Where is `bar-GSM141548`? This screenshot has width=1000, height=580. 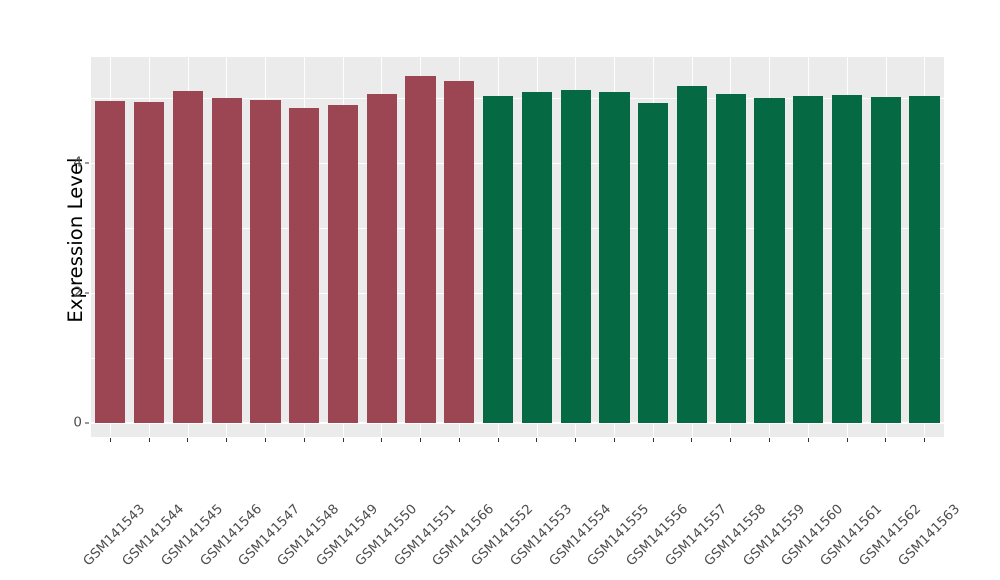 bar-GSM141548 is located at coordinates (304, 265).